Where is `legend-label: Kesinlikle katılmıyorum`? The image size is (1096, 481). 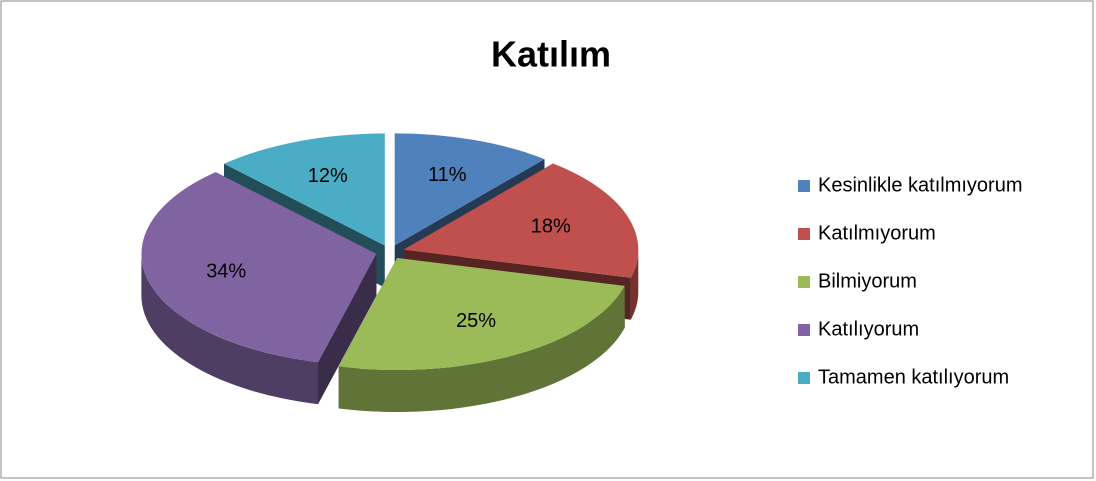
legend-label: Kesinlikle katılmıyorum is located at coordinates (920, 185).